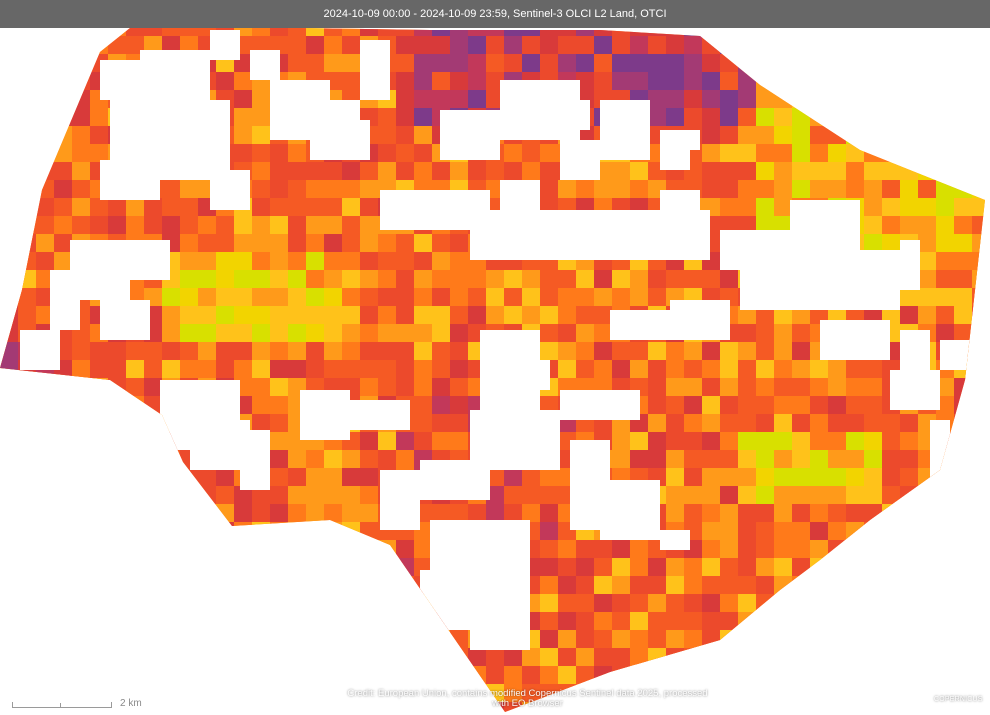 The width and height of the screenshot is (990, 715). What do you see at coordinates (675, 540) in the screenshot?
I see `no-data-area` at bounding box center [675, 540].